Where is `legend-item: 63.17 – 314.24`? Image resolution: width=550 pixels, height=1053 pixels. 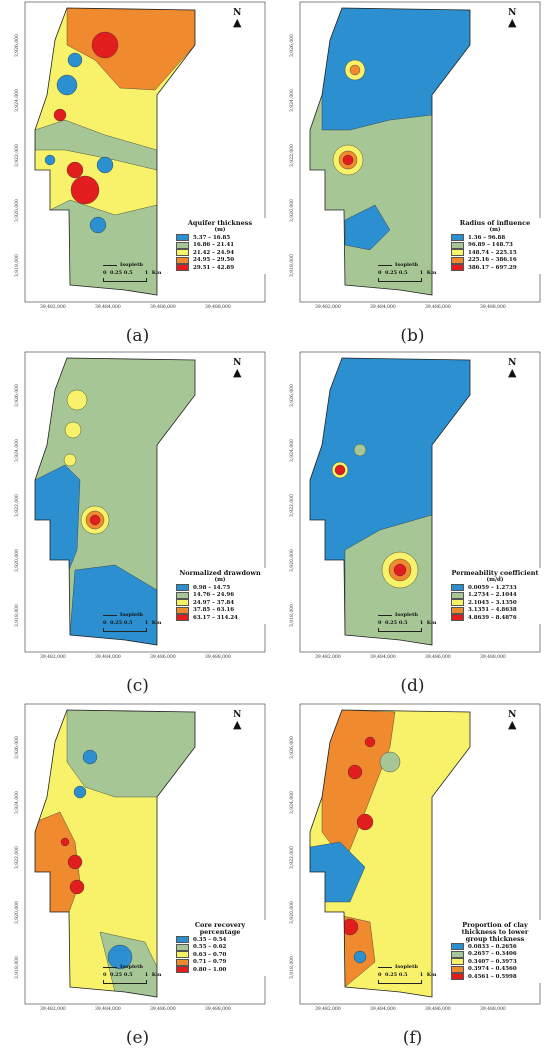
legend-item: 63.17 – 314.24 is located at coordinates (220, 618).